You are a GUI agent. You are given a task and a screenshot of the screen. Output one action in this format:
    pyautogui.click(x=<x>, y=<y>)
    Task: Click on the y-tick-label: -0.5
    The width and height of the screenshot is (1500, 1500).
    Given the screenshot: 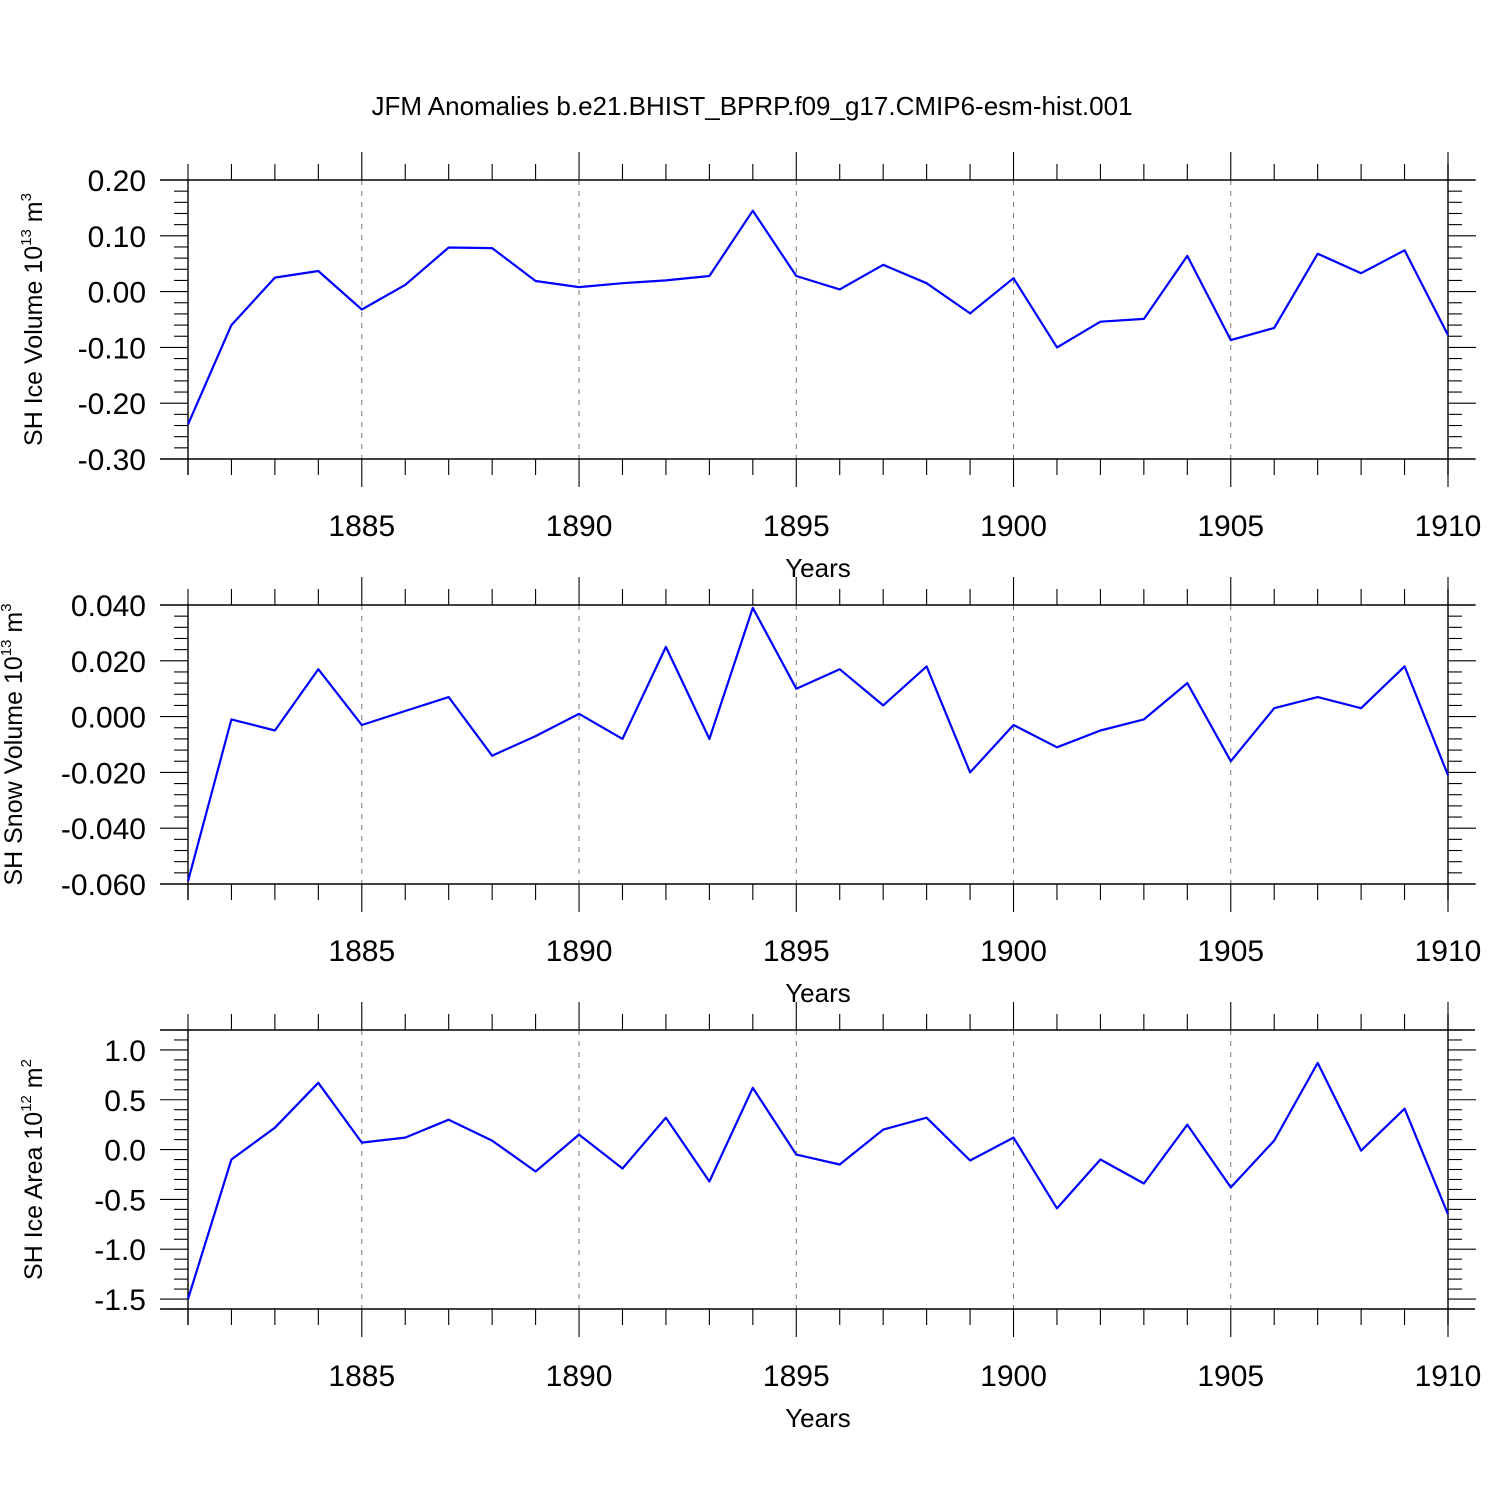 What is the action you would take?
    pyautogui.click(x=120, y=1200)
    